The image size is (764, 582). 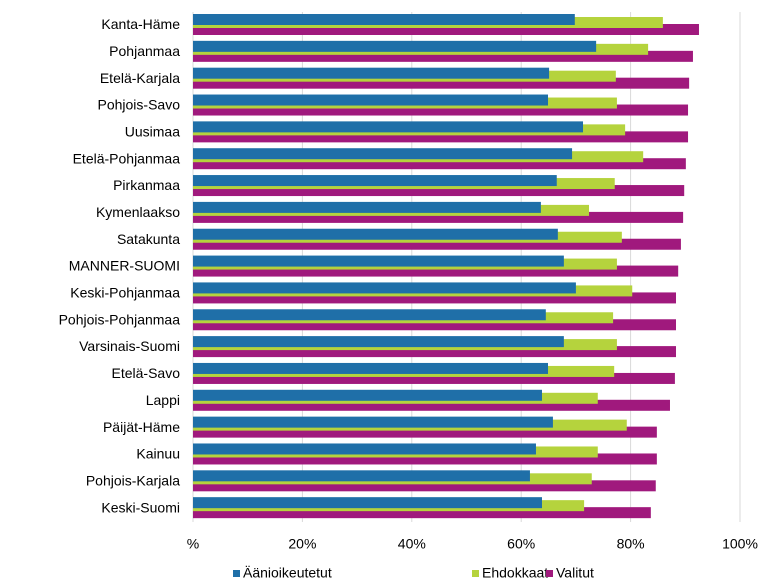 I want to click on y-tick-label: Kymenlaakso, so click(x=138, y=212).